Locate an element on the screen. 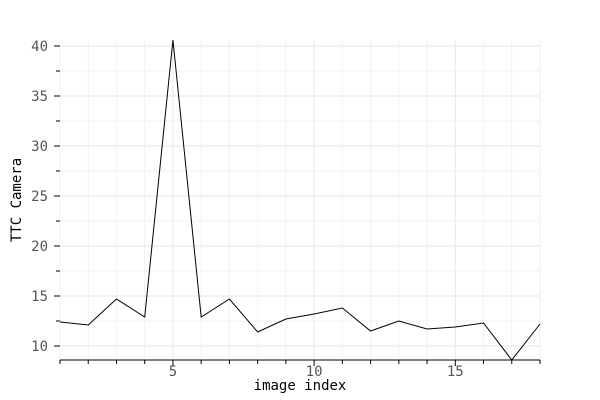  y-tick-label: 15 is located at coordinates (39, 297).